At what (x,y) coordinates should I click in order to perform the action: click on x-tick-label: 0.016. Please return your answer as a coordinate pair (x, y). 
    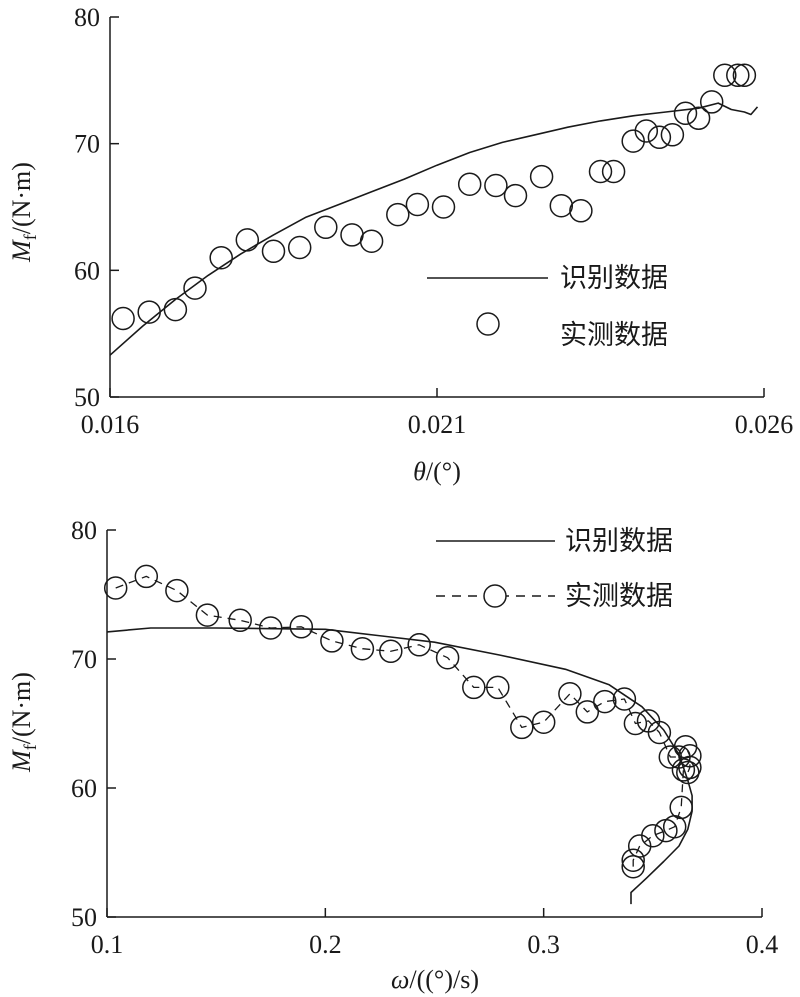
    Looking at the image, I should click on (110, 424).